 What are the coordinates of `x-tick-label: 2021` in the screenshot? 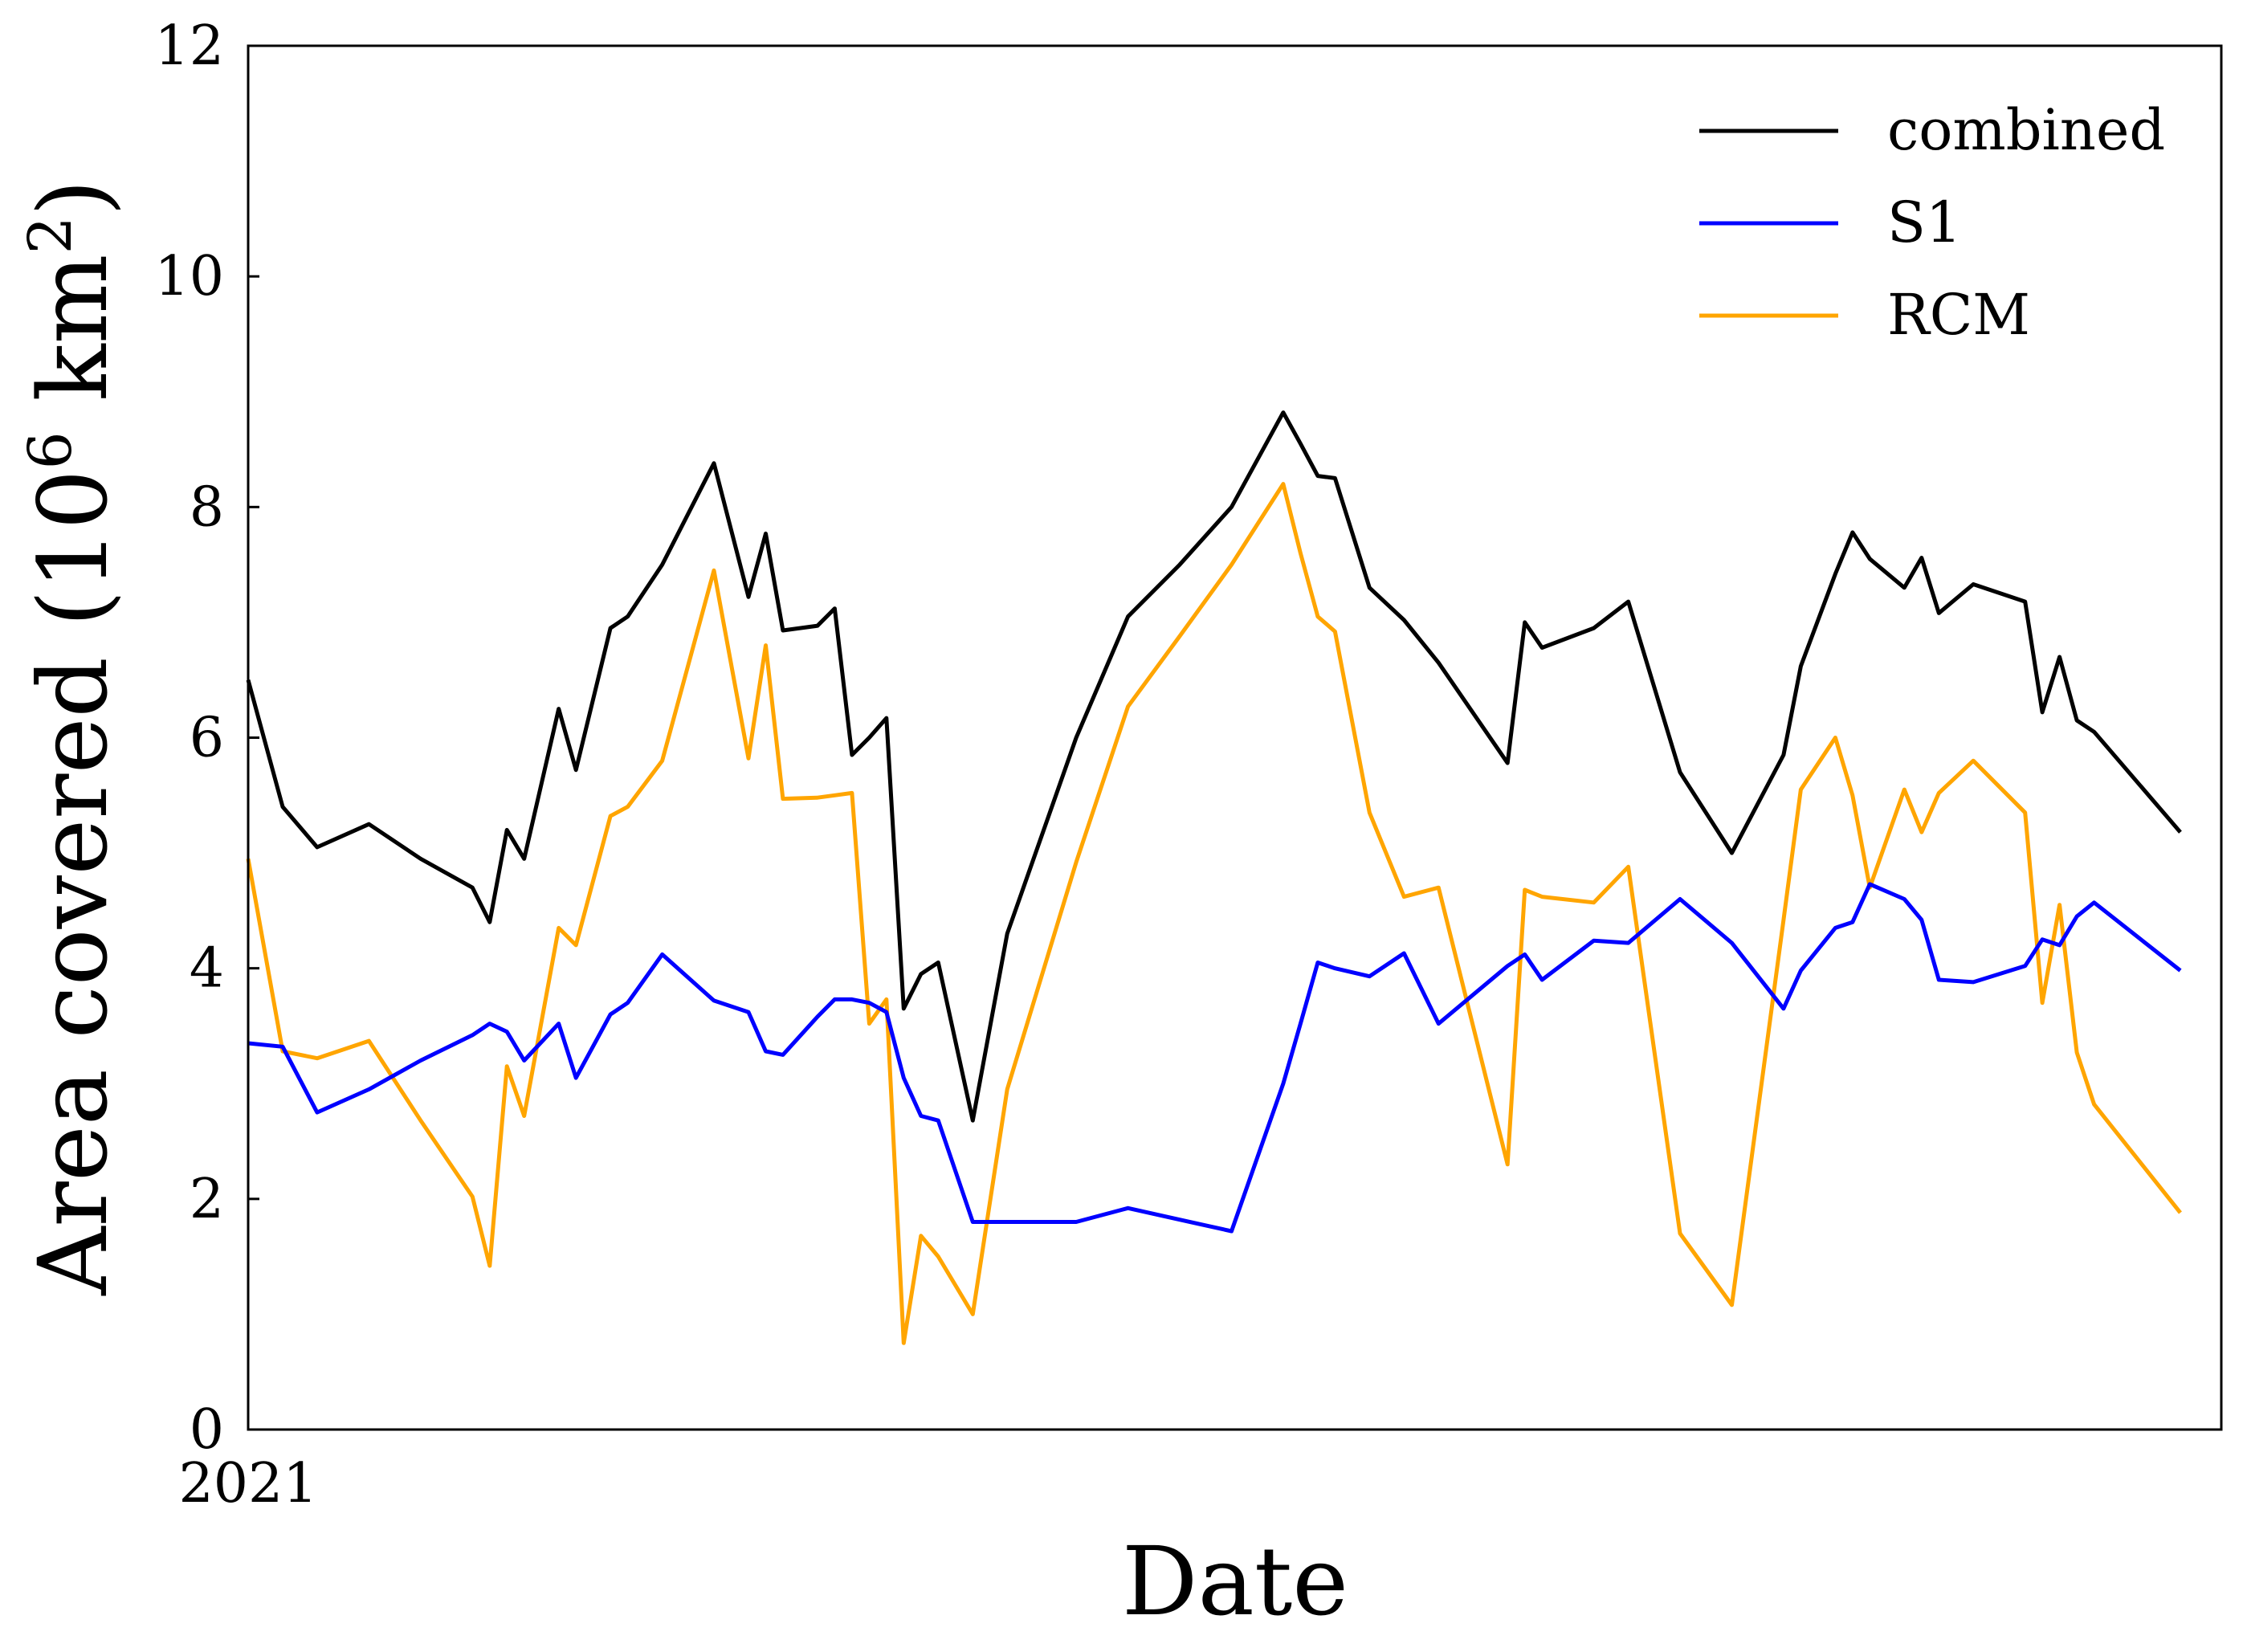 It's located at (247, 1483).